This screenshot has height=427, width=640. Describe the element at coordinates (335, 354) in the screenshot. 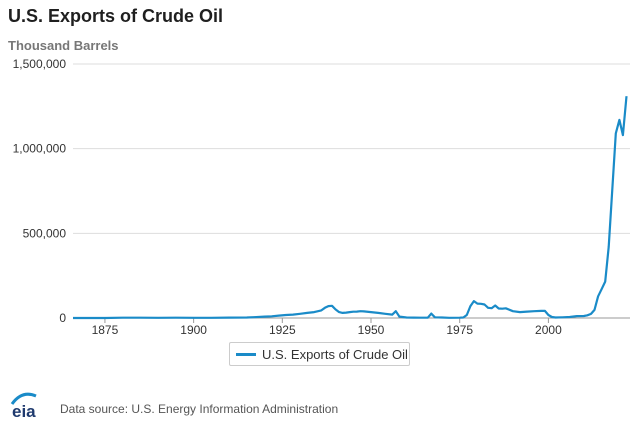

I see `legend-label: U.S. Exports of Crude Oil` at that location.